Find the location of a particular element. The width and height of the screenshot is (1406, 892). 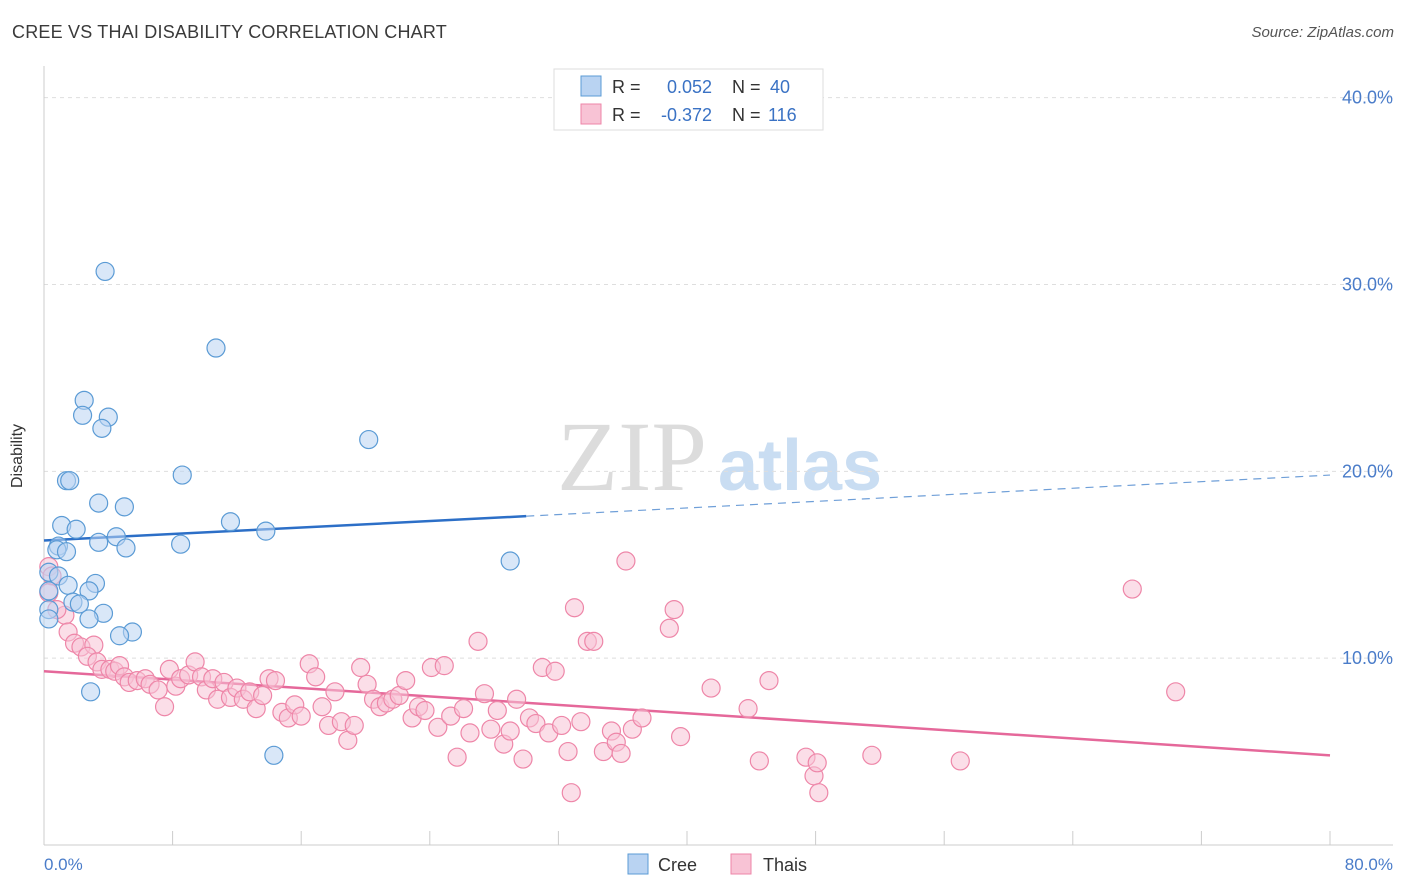

bottom-legend-swatch-cree is located at coordinates (638, 864).